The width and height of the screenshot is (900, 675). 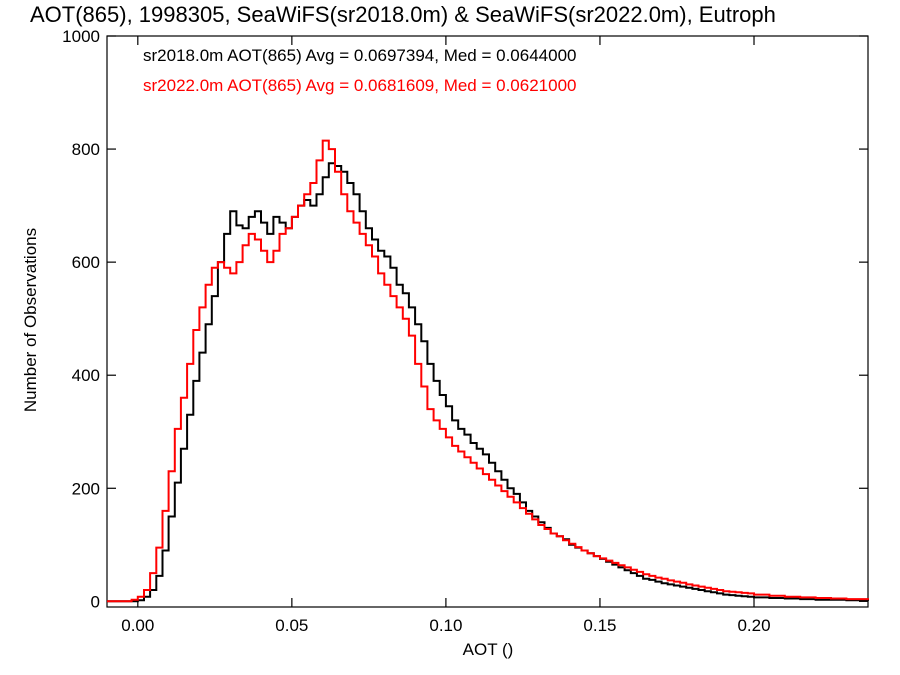 What do you see at coordinates (488, 649) in the screenshot?
I see `x-axis-label: AOT ()` at bounding box center [488, 649].